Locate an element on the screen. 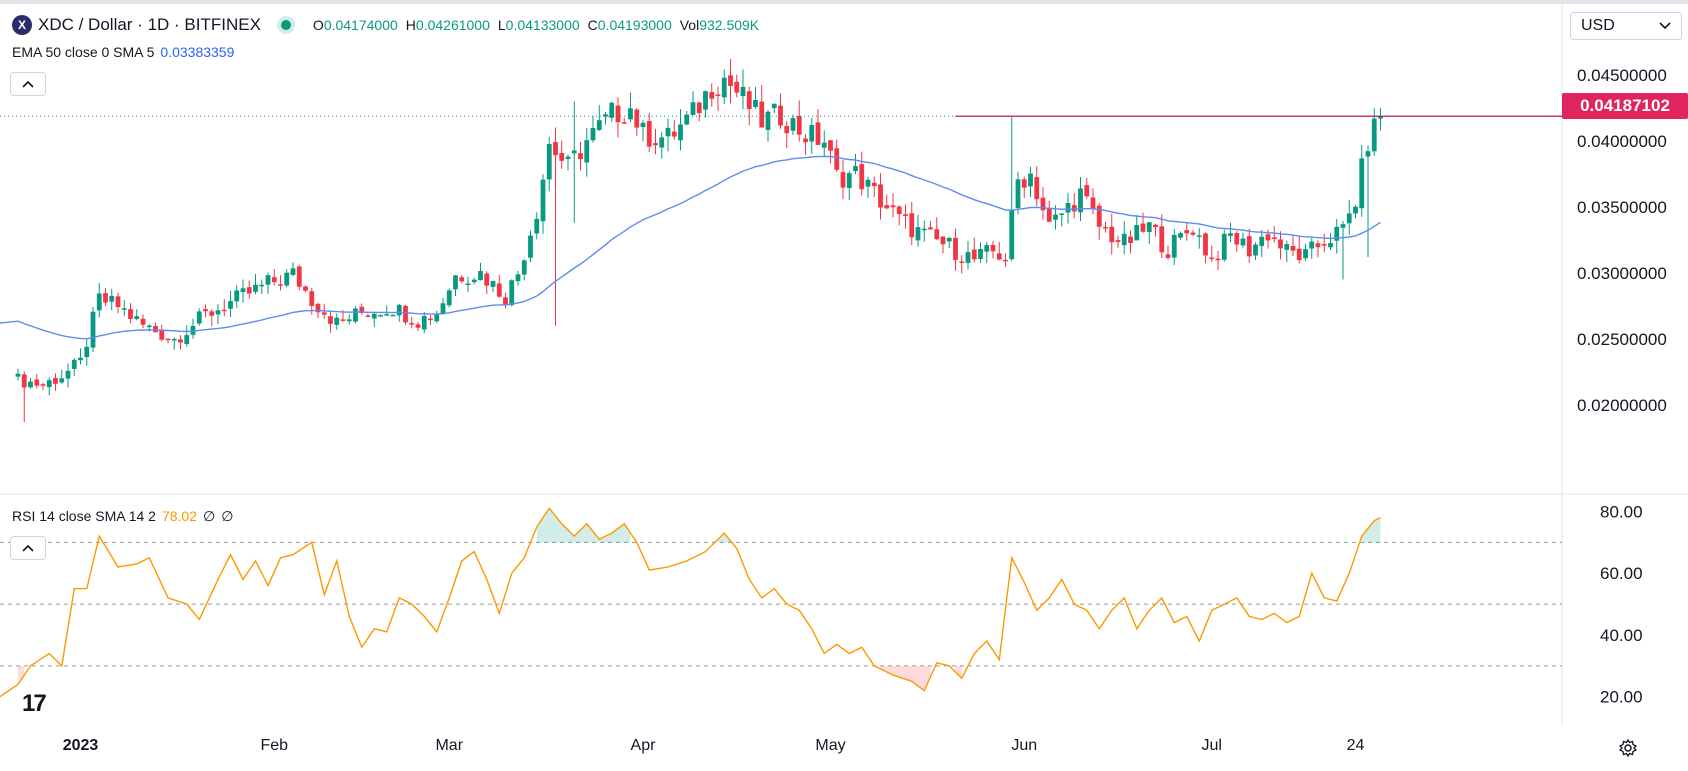 This screenshot has height=771, width=1688. price-tick-label: 0.02500000 is located at coordinates (1622, 339).